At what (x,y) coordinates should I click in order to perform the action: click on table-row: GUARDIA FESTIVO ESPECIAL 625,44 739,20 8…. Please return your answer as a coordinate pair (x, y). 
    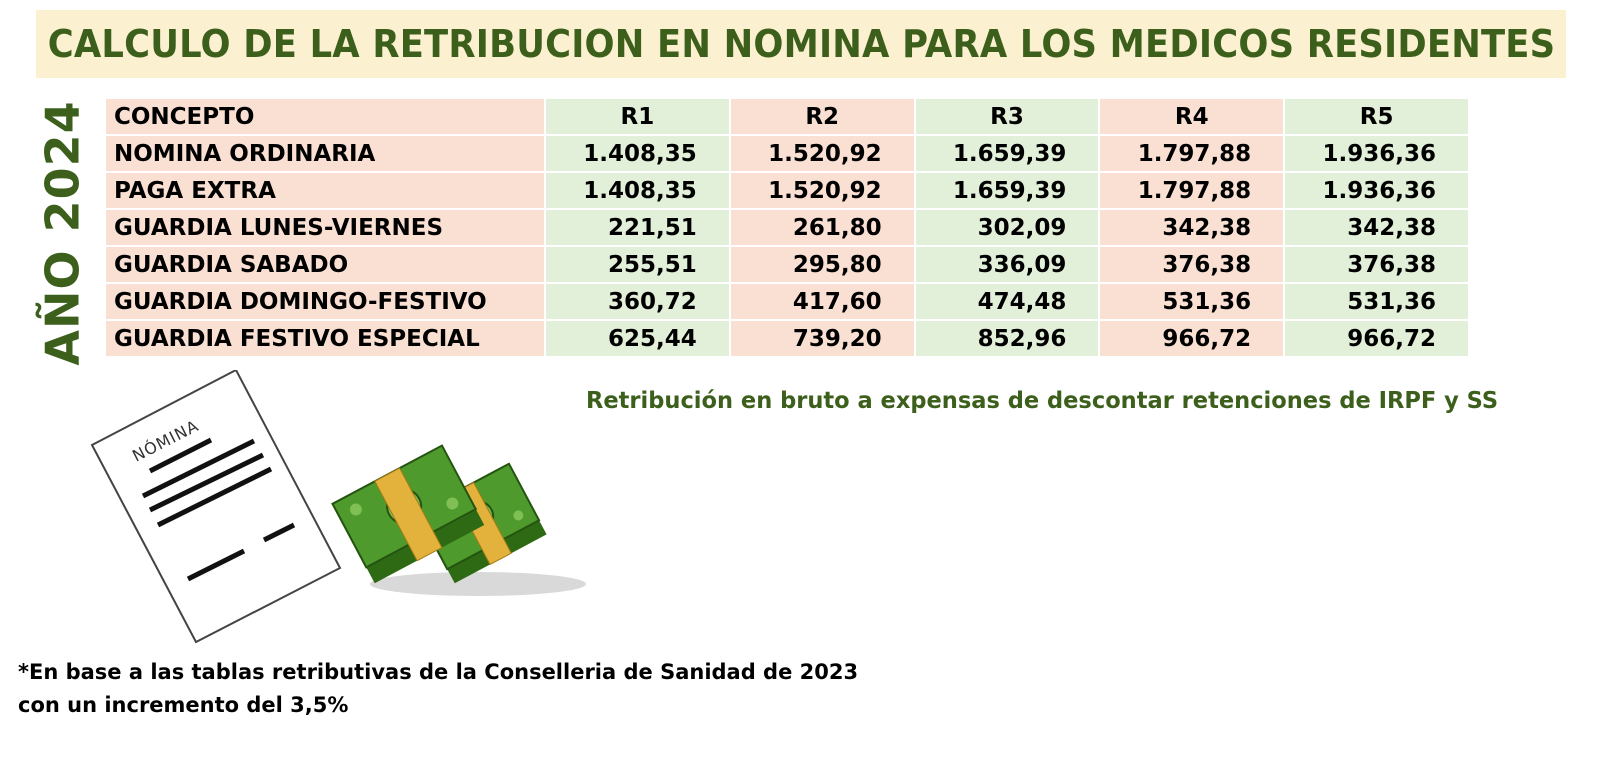
    Looking at the image, I should click on (787, 339).